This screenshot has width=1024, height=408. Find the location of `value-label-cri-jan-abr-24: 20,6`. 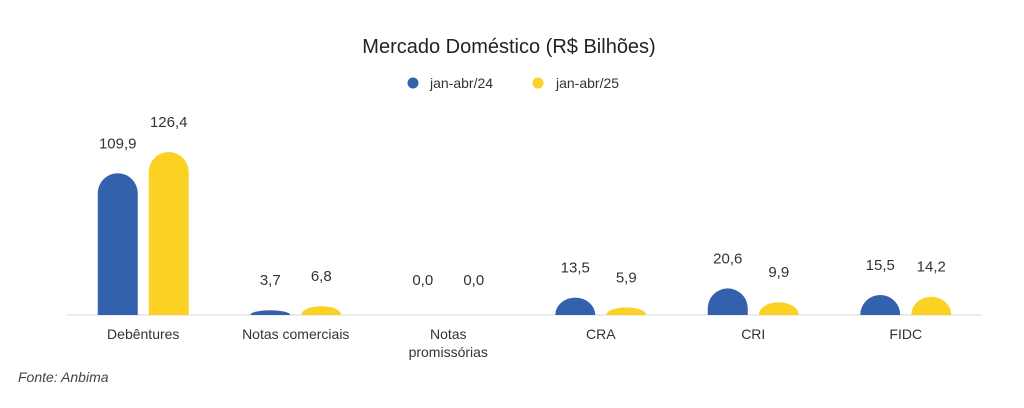

value-label-cri-jan-abr-24: 20,6 is located at coordinates (727, 258).